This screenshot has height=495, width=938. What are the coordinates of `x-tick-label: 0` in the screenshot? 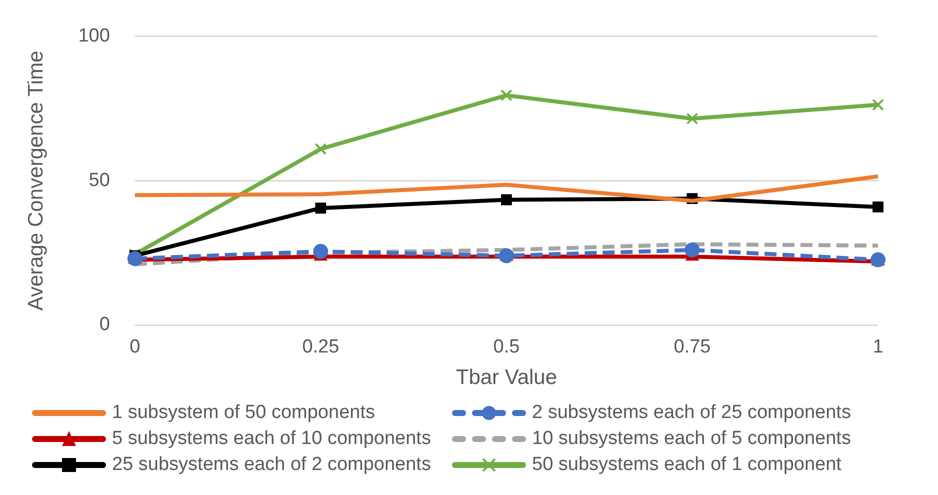 It's located at (135, 347).